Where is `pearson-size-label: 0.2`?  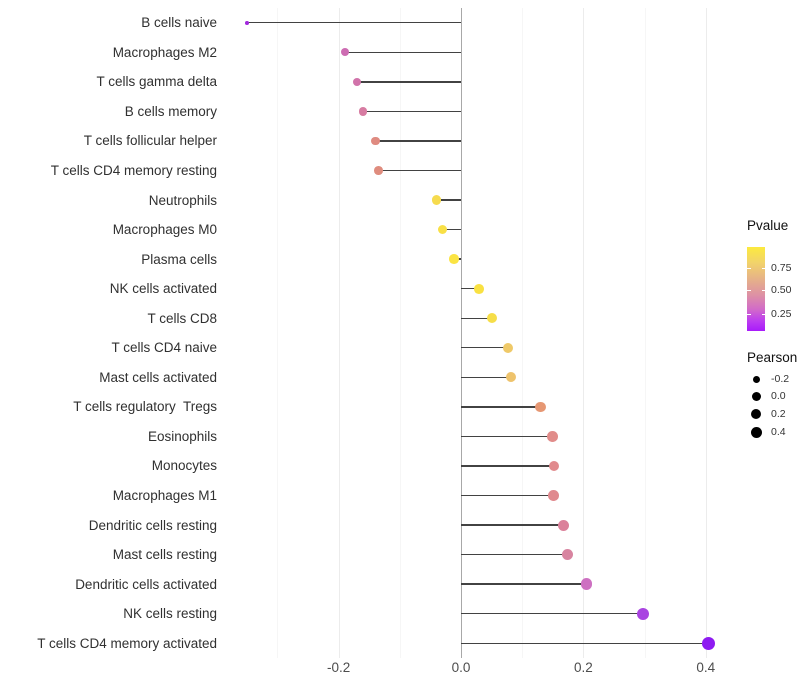 pearson-size-label: 0.2 is located at coordinates (778, 413).